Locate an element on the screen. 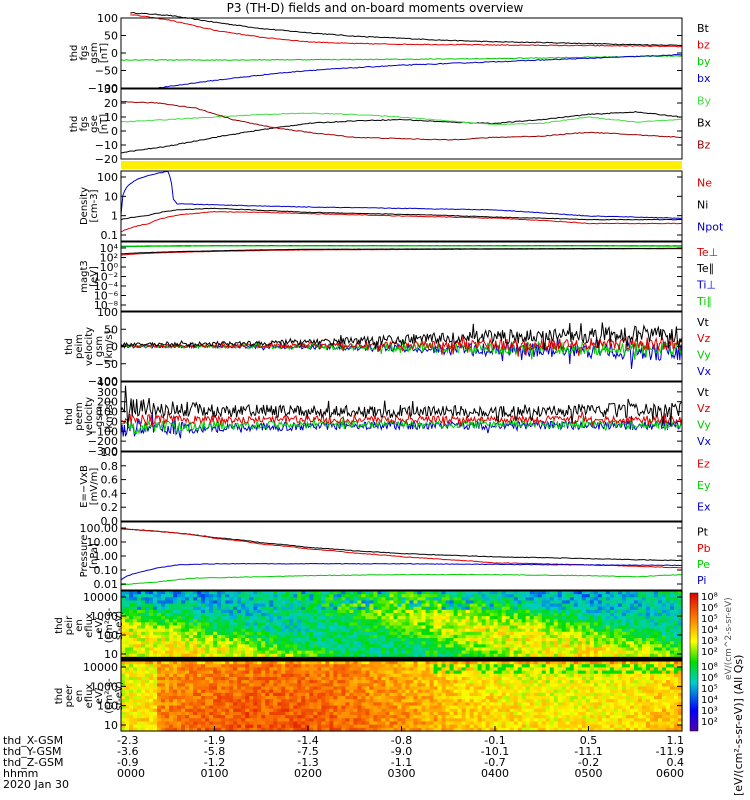  y-tick-label: 50 is located at coordinates (111, 329).